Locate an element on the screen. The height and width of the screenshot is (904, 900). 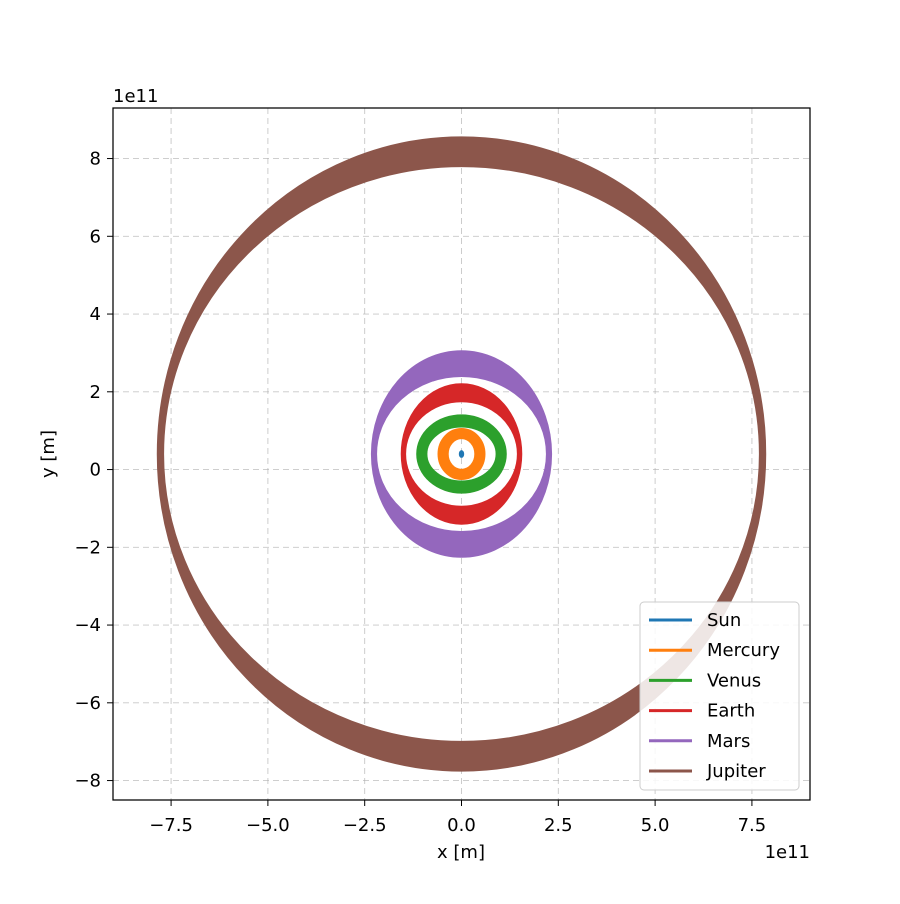
orbit-earth is located at coordinates (461, 454).